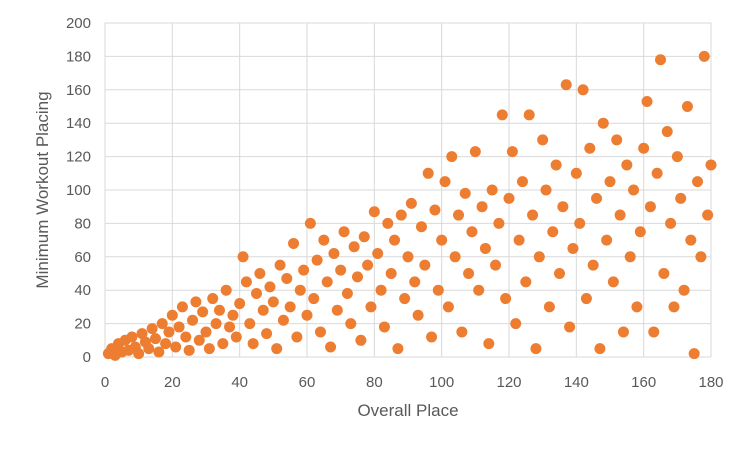  I want to click on x-tick-label: 60, so click(307, 382).